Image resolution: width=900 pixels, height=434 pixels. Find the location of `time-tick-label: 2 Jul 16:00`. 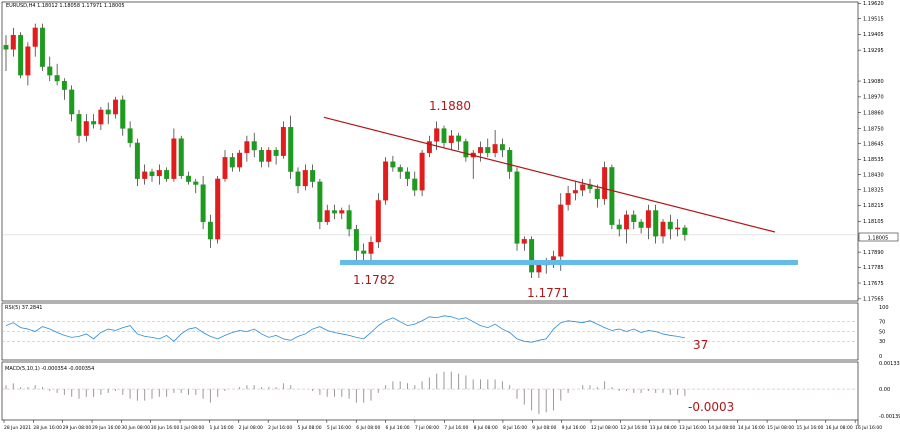

time-tick-label: 2 Jul 16:00 is located at coordinates (280, 428).